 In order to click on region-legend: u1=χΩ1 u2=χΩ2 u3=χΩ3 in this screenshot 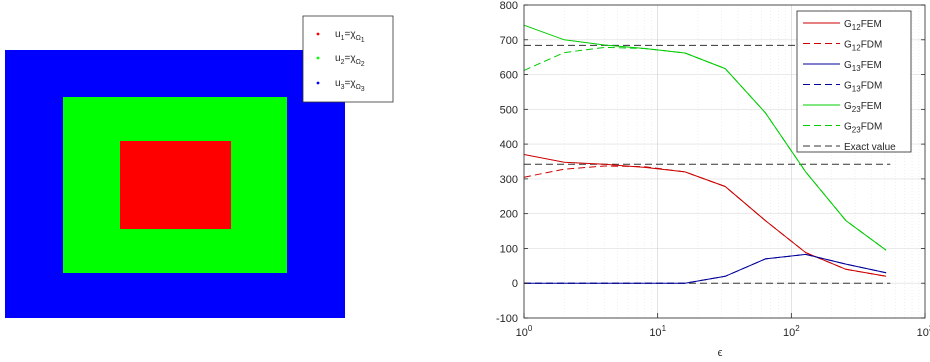, I will do `click(348, 59)`.